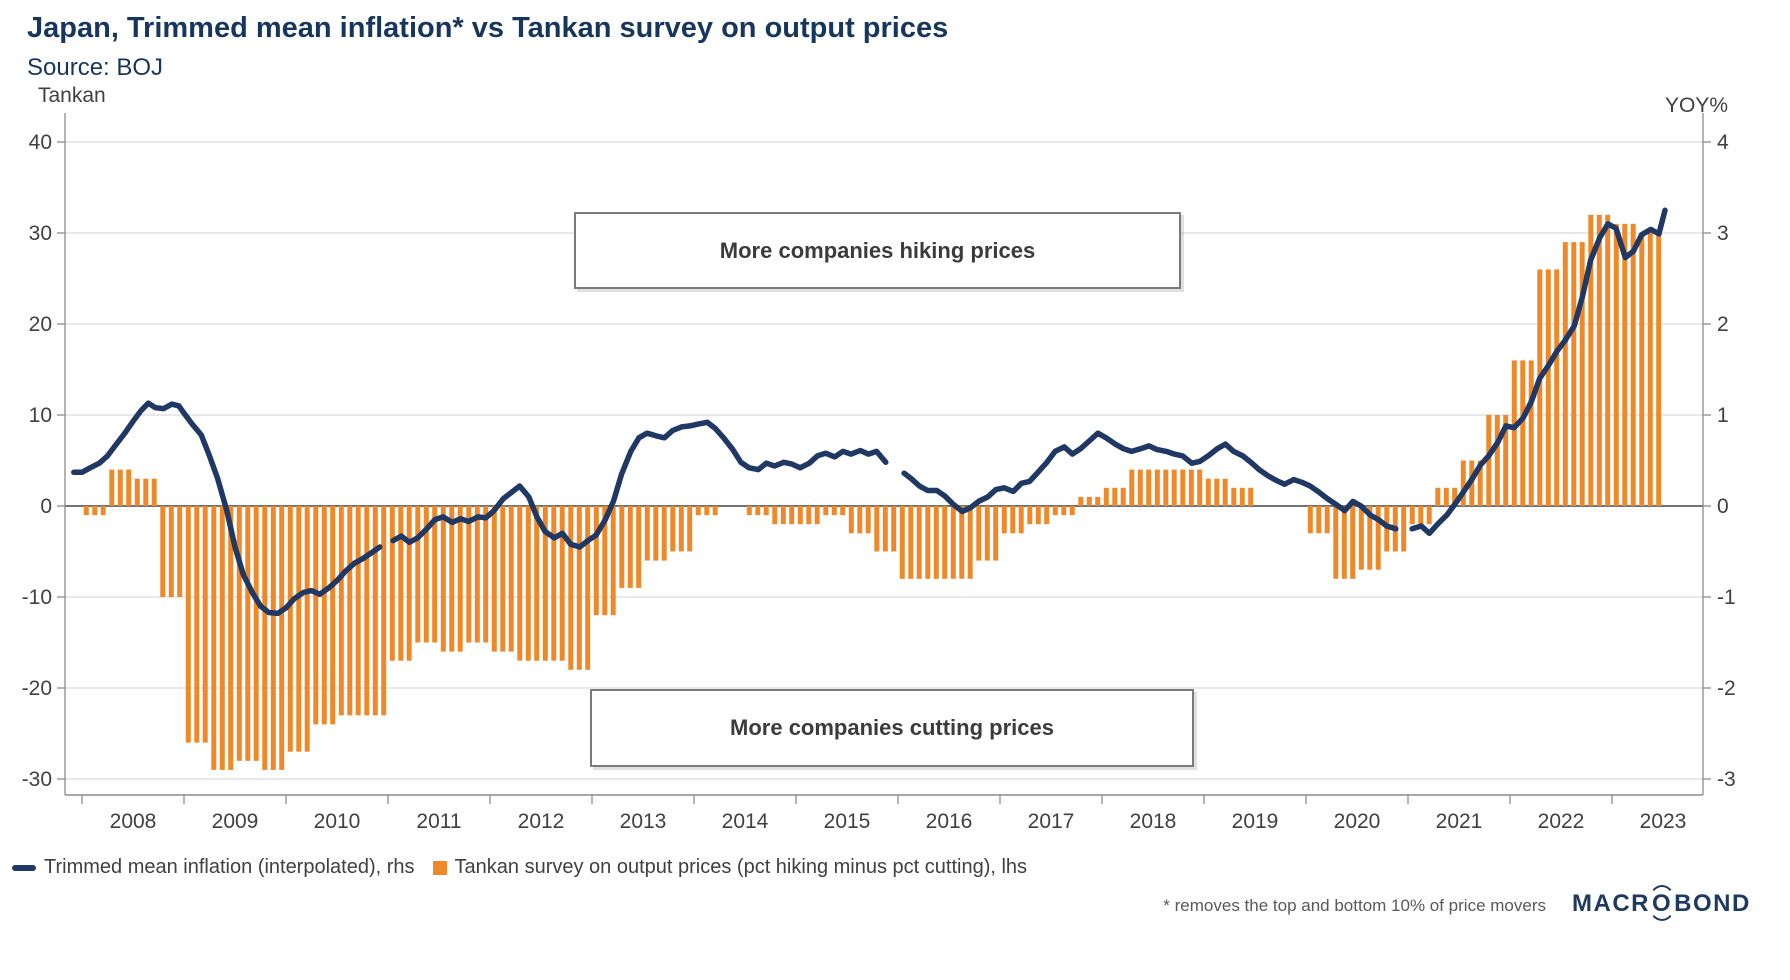  I want to click on left-axis-tick-label: -10, so click(37, 597).